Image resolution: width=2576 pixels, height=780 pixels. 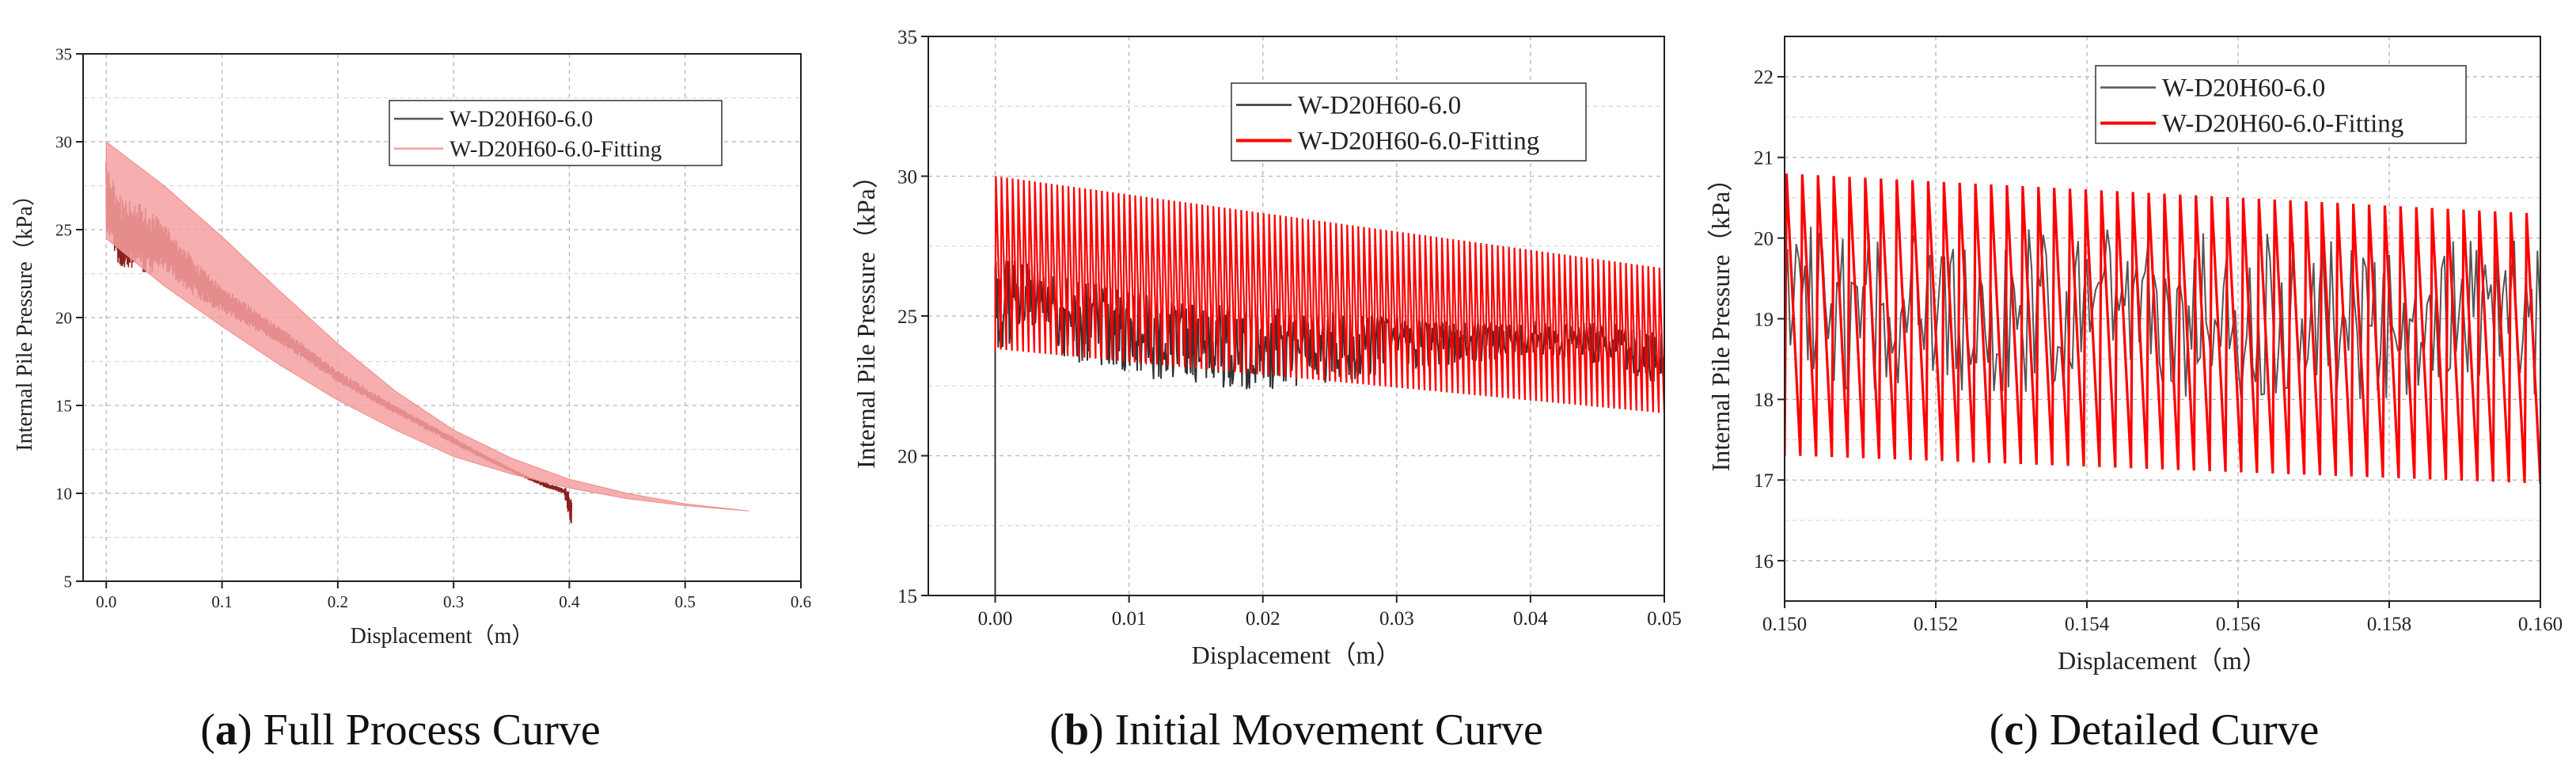 What do you see at coordinates (1129, 619) in the screenshot?
I see `x-tick-label: 0.01` at bounding box center [1129, 619].